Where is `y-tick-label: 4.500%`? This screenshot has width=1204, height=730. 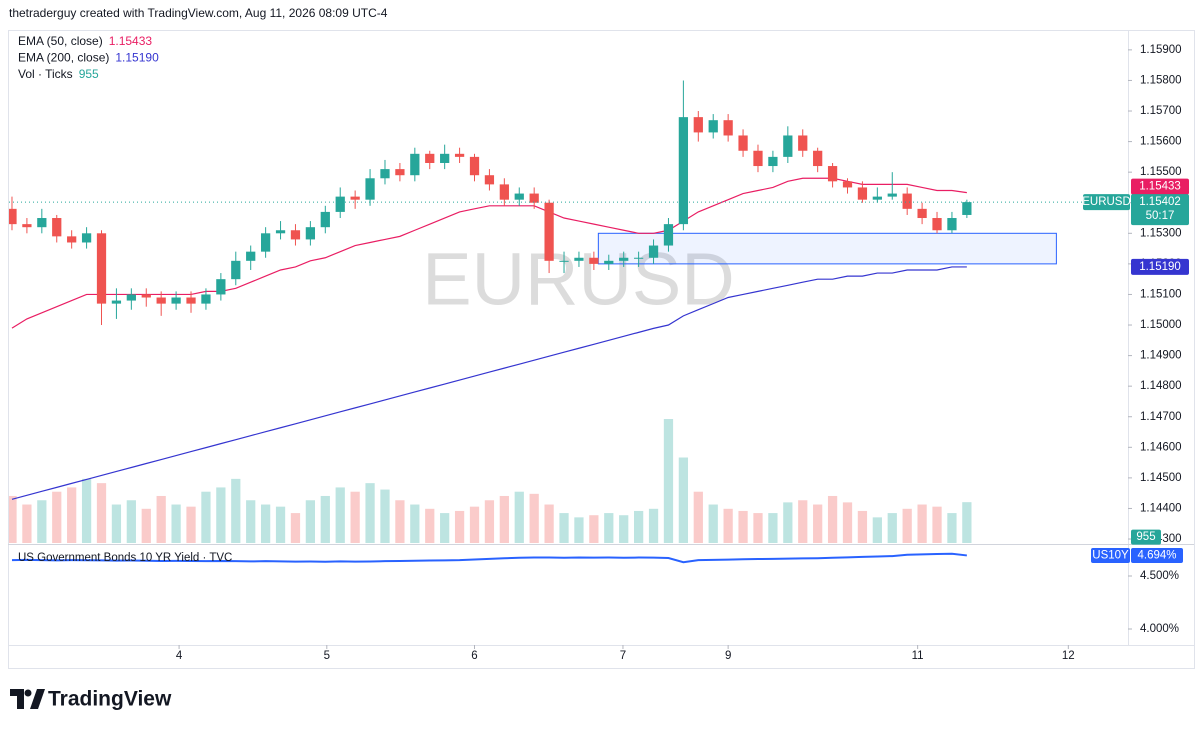 y-tick-label: 4.500% is located at coordinates (1159, 576).